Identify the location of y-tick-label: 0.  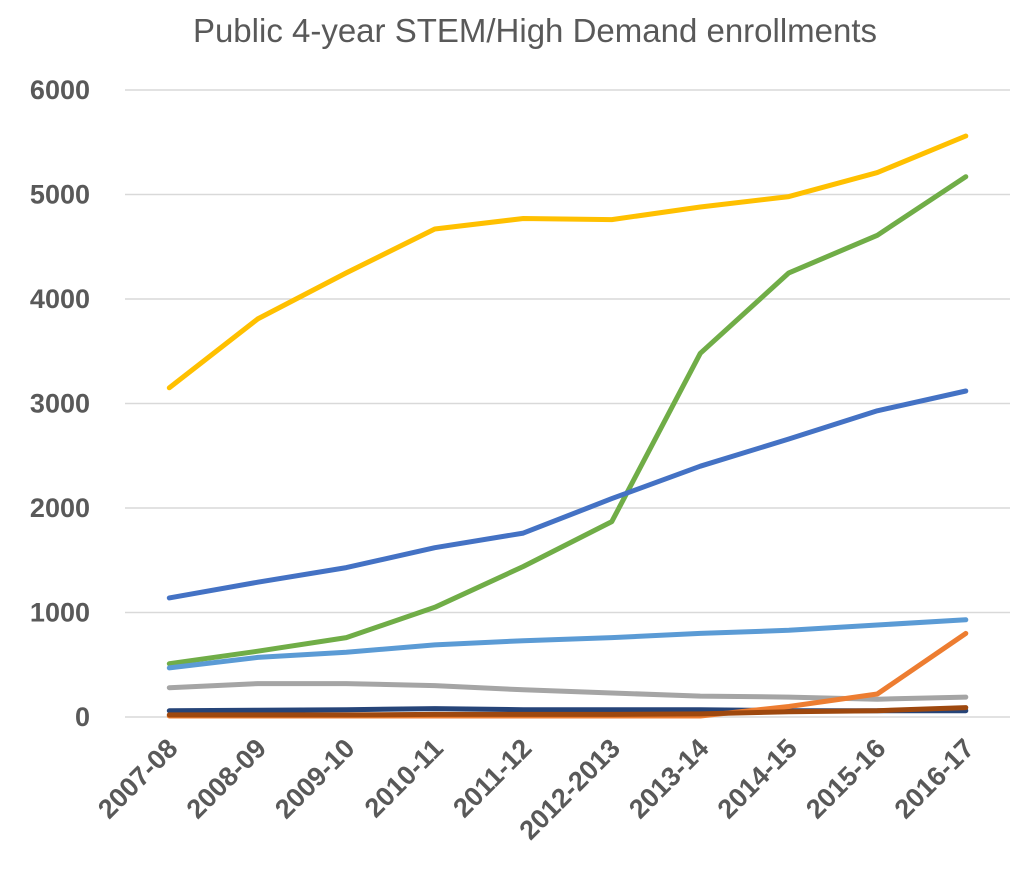
(82, 717).